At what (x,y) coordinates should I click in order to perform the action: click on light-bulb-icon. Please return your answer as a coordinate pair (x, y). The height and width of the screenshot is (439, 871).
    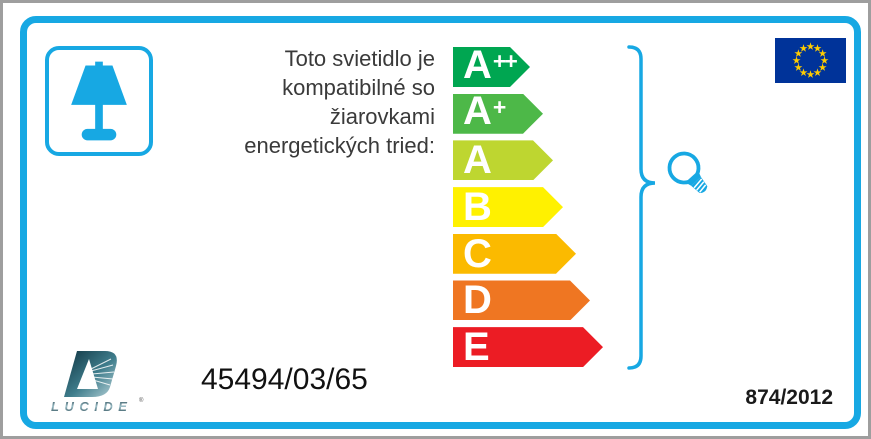
    Looking at the image, I should click on (687, 172).